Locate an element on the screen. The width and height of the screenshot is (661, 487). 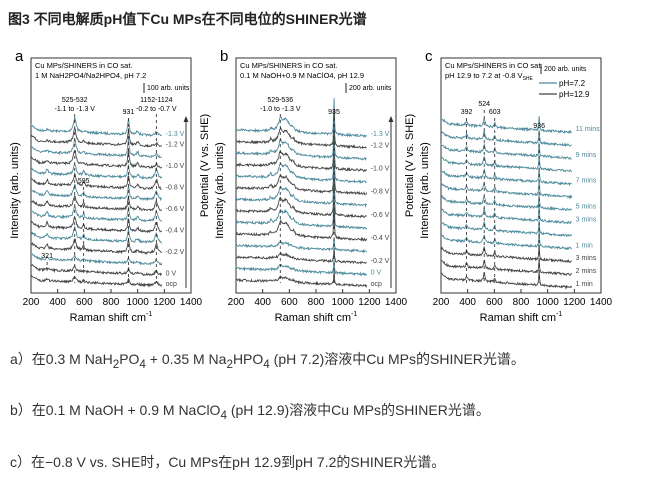
panel-letter: a is located at coordinates (19, 56).